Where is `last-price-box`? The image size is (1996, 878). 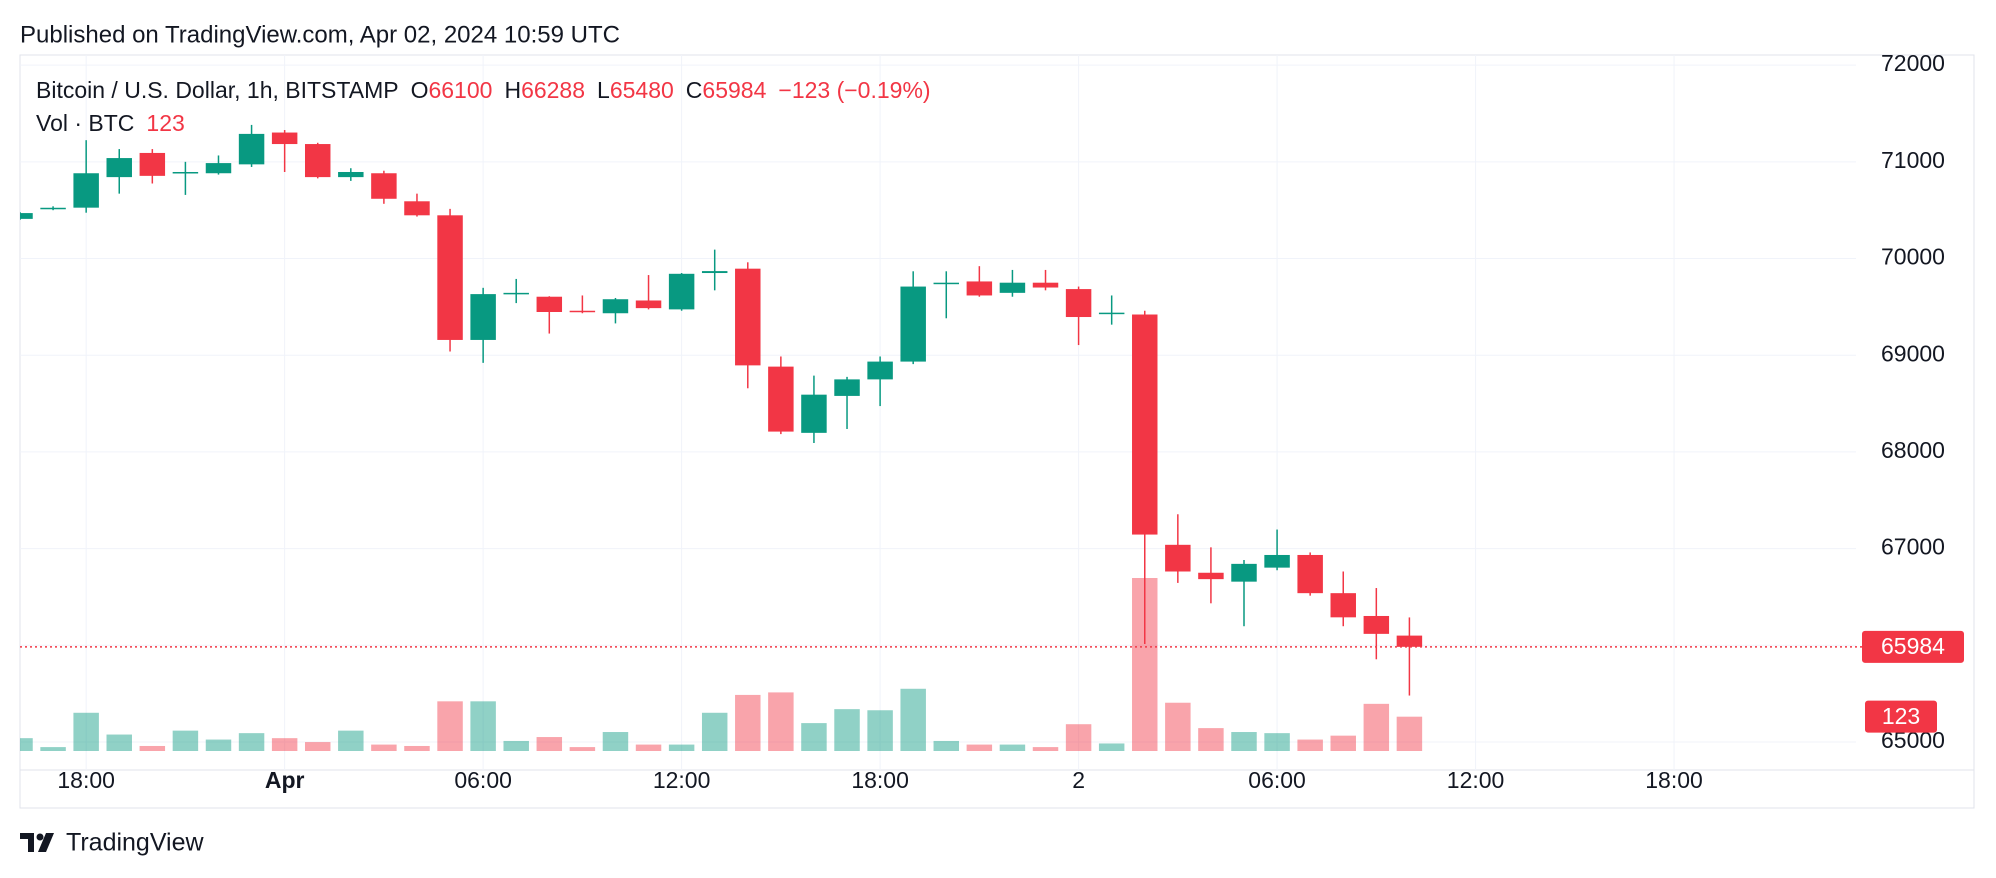 last-price-box is located at coordinates (1913, 646).